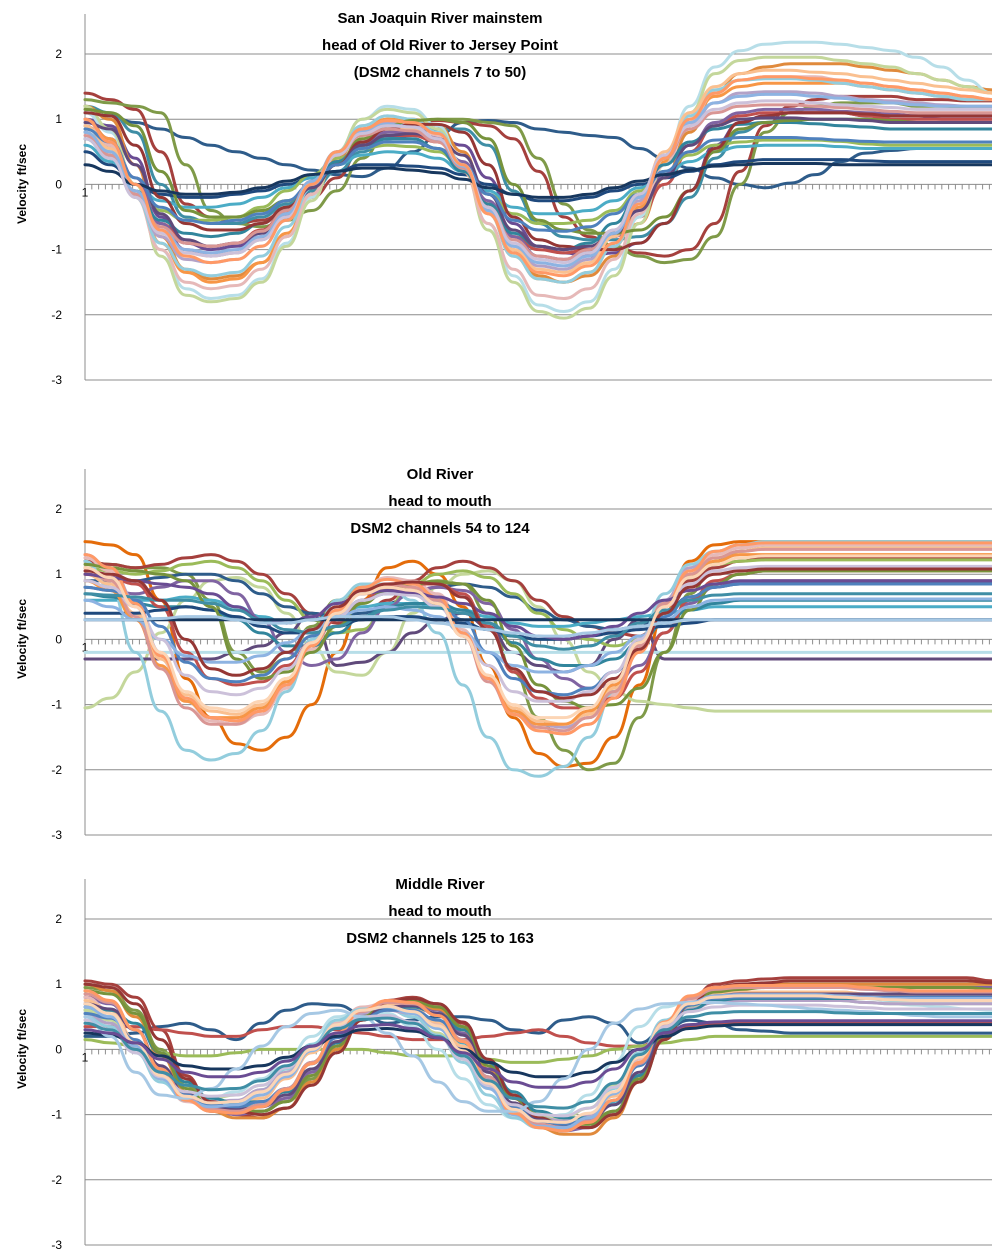 This screenshot has width=992, height=1254. What do you see at coordinates (439, 884) in the screenshot?
I see `chart-title-line: Middle River` at bounding box center [439, 884].